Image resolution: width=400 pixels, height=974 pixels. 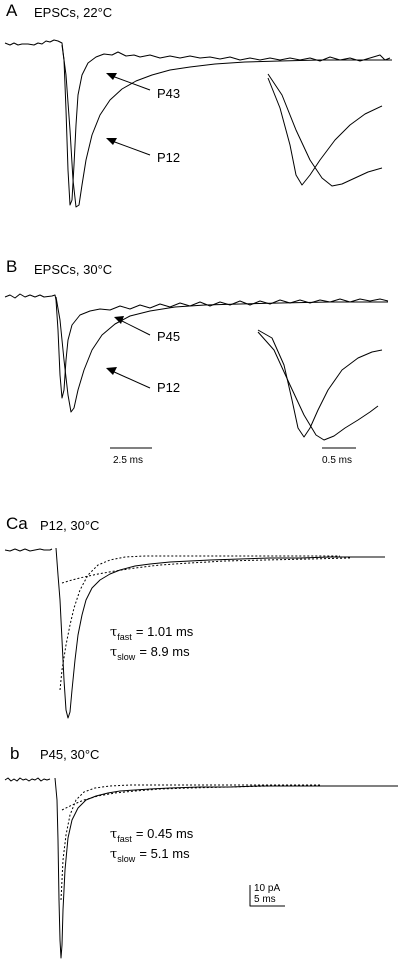 I want to click on panel-letter-cb: b, so click(x=15, y=753).